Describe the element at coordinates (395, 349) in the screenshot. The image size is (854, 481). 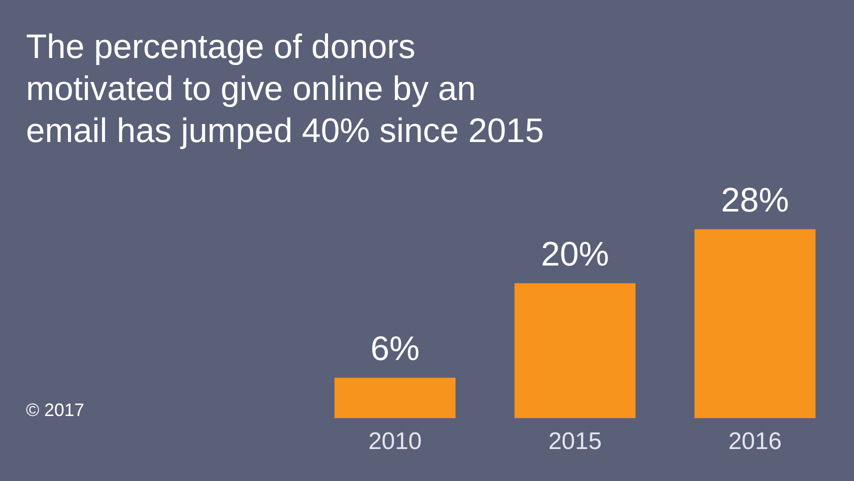
I see `data-label: 6%` at that location.